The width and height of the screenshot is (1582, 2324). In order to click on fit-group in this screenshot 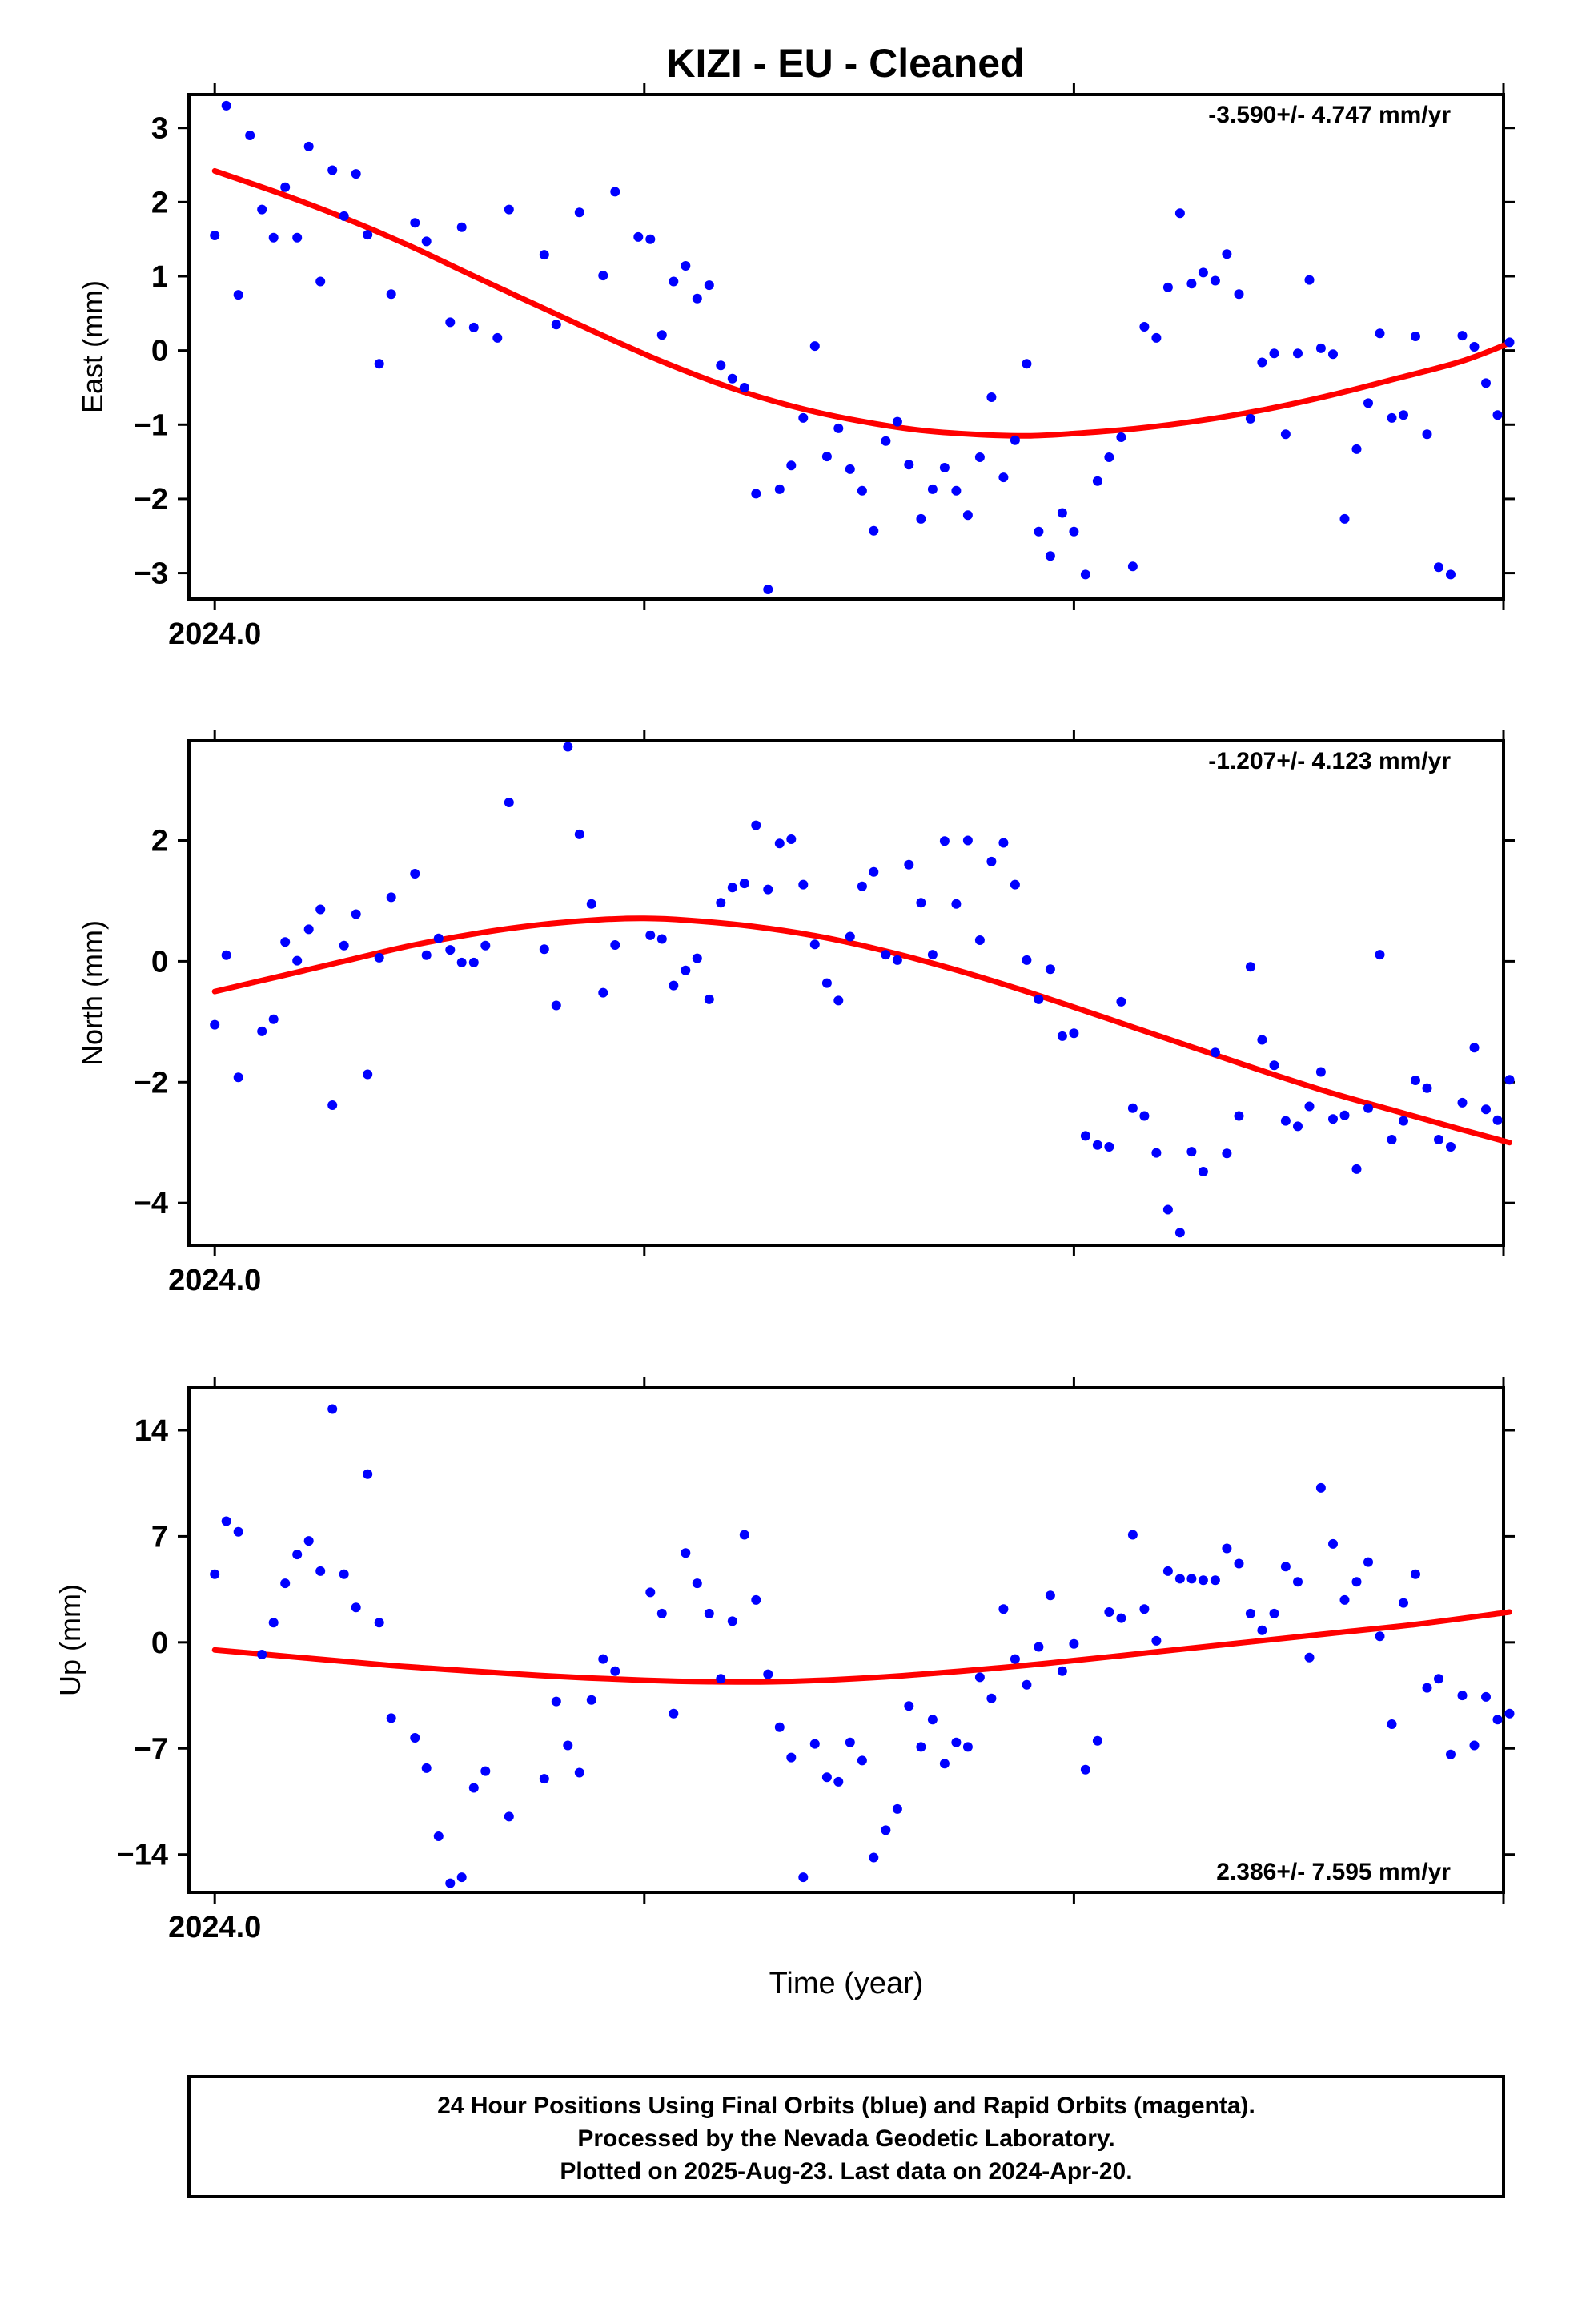, I will do `click(861, 1647)`.